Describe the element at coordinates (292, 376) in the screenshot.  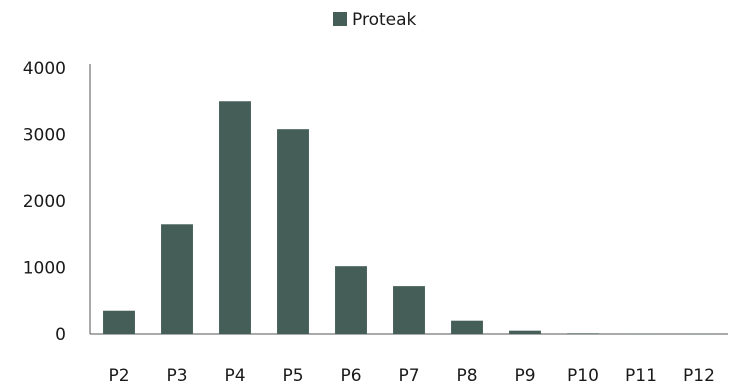
I see `x-tick-label: P5` at that location.